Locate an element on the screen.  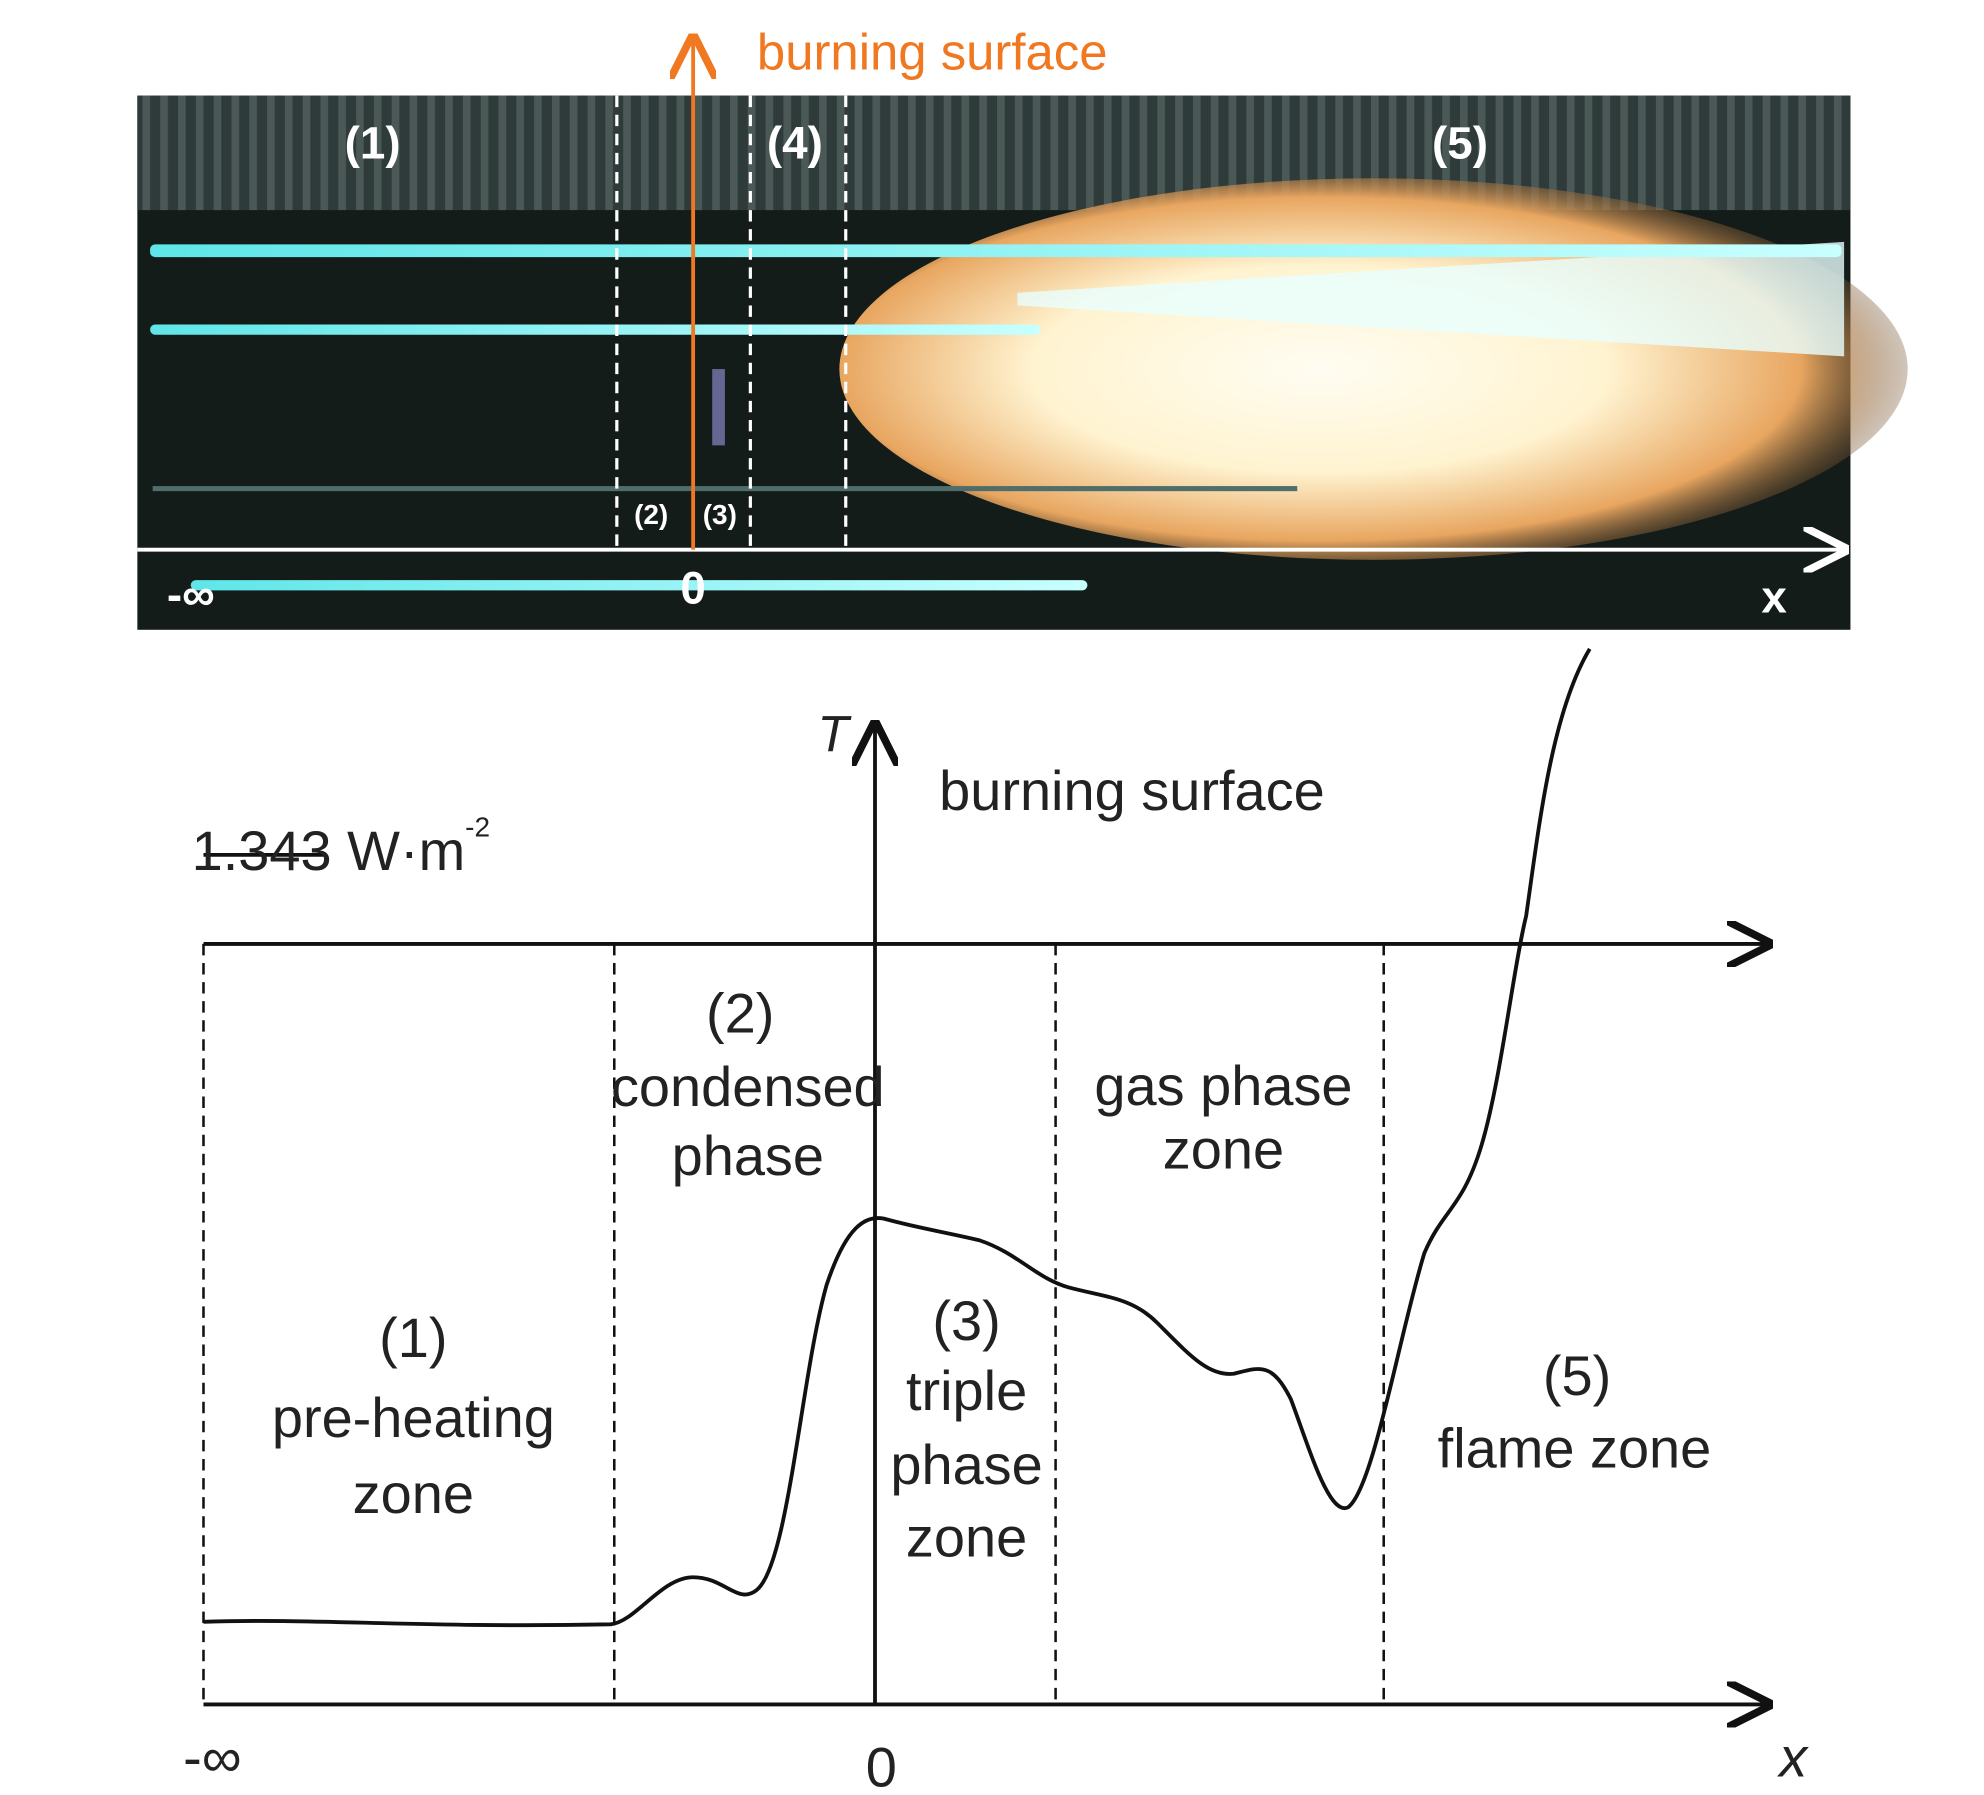
photo-title: burning surface is located at coordinates (932, 52).